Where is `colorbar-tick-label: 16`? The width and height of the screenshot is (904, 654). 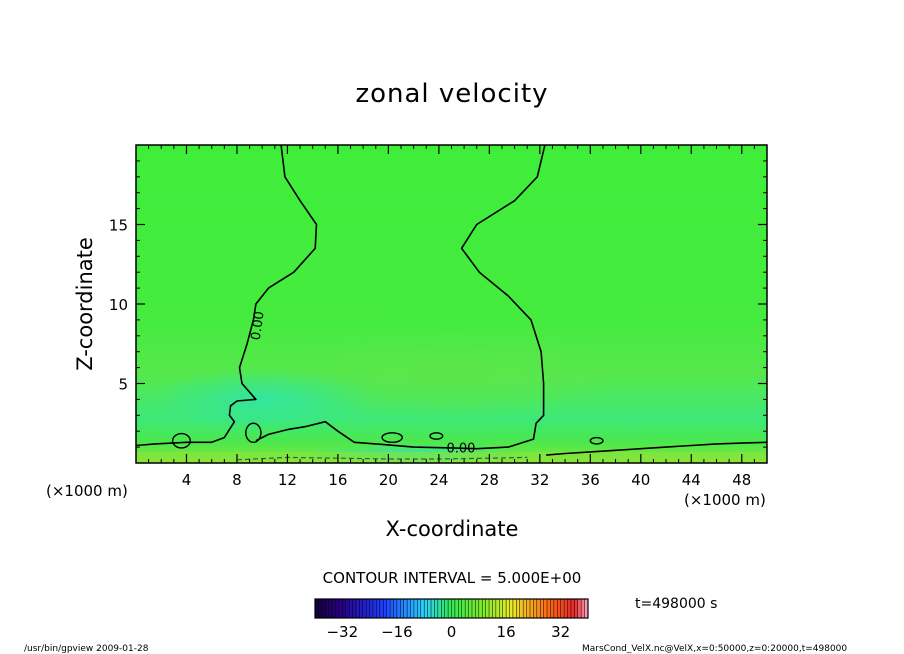
colorbar-tick-label: 16 is located at coordinates (506, 632).